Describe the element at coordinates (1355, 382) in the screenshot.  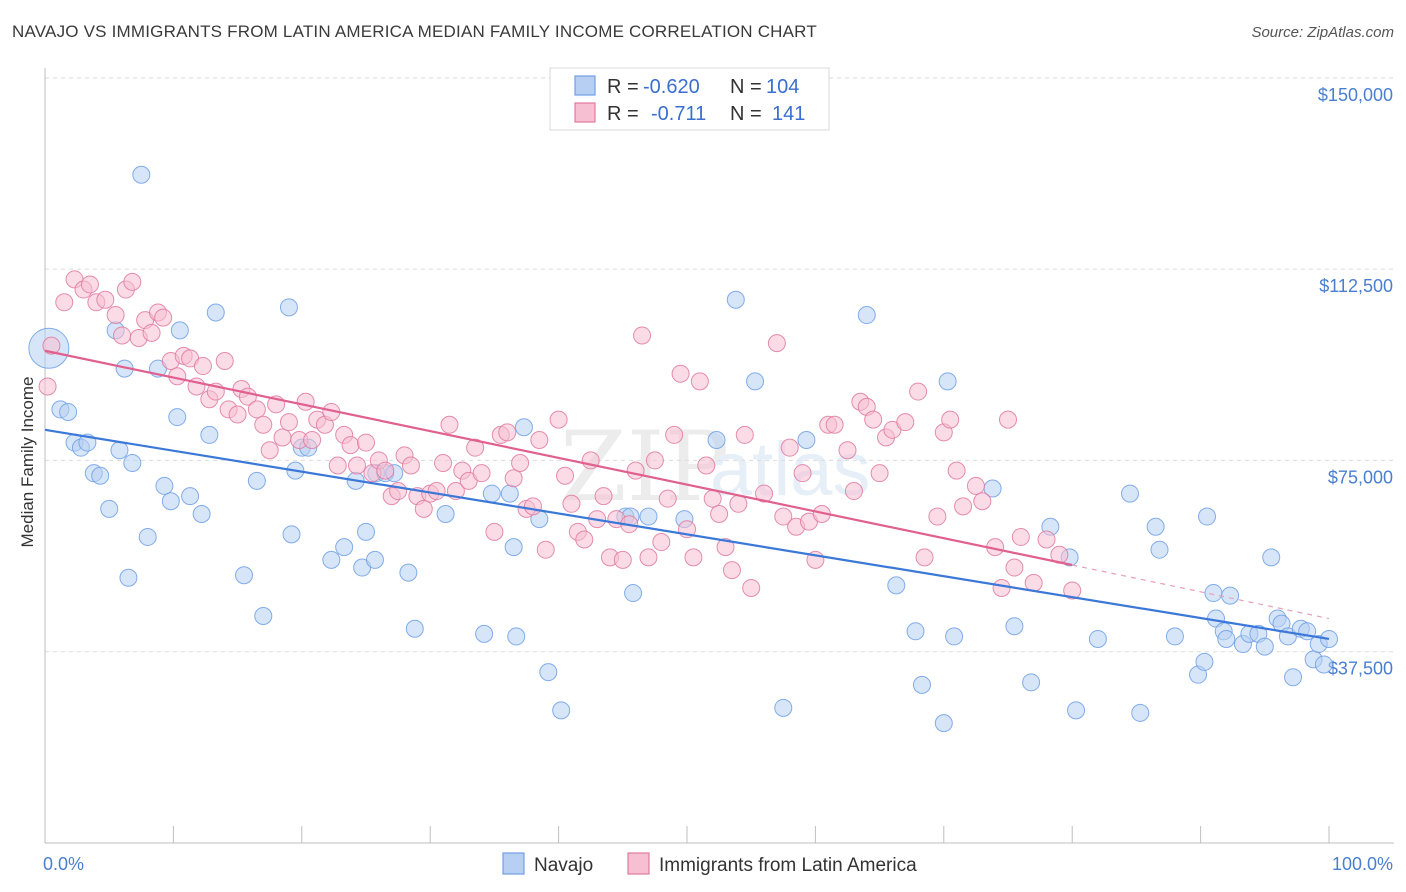
I see `y-axis-labels: $37,500 $75,000 $112,500 $150,000` at that location.